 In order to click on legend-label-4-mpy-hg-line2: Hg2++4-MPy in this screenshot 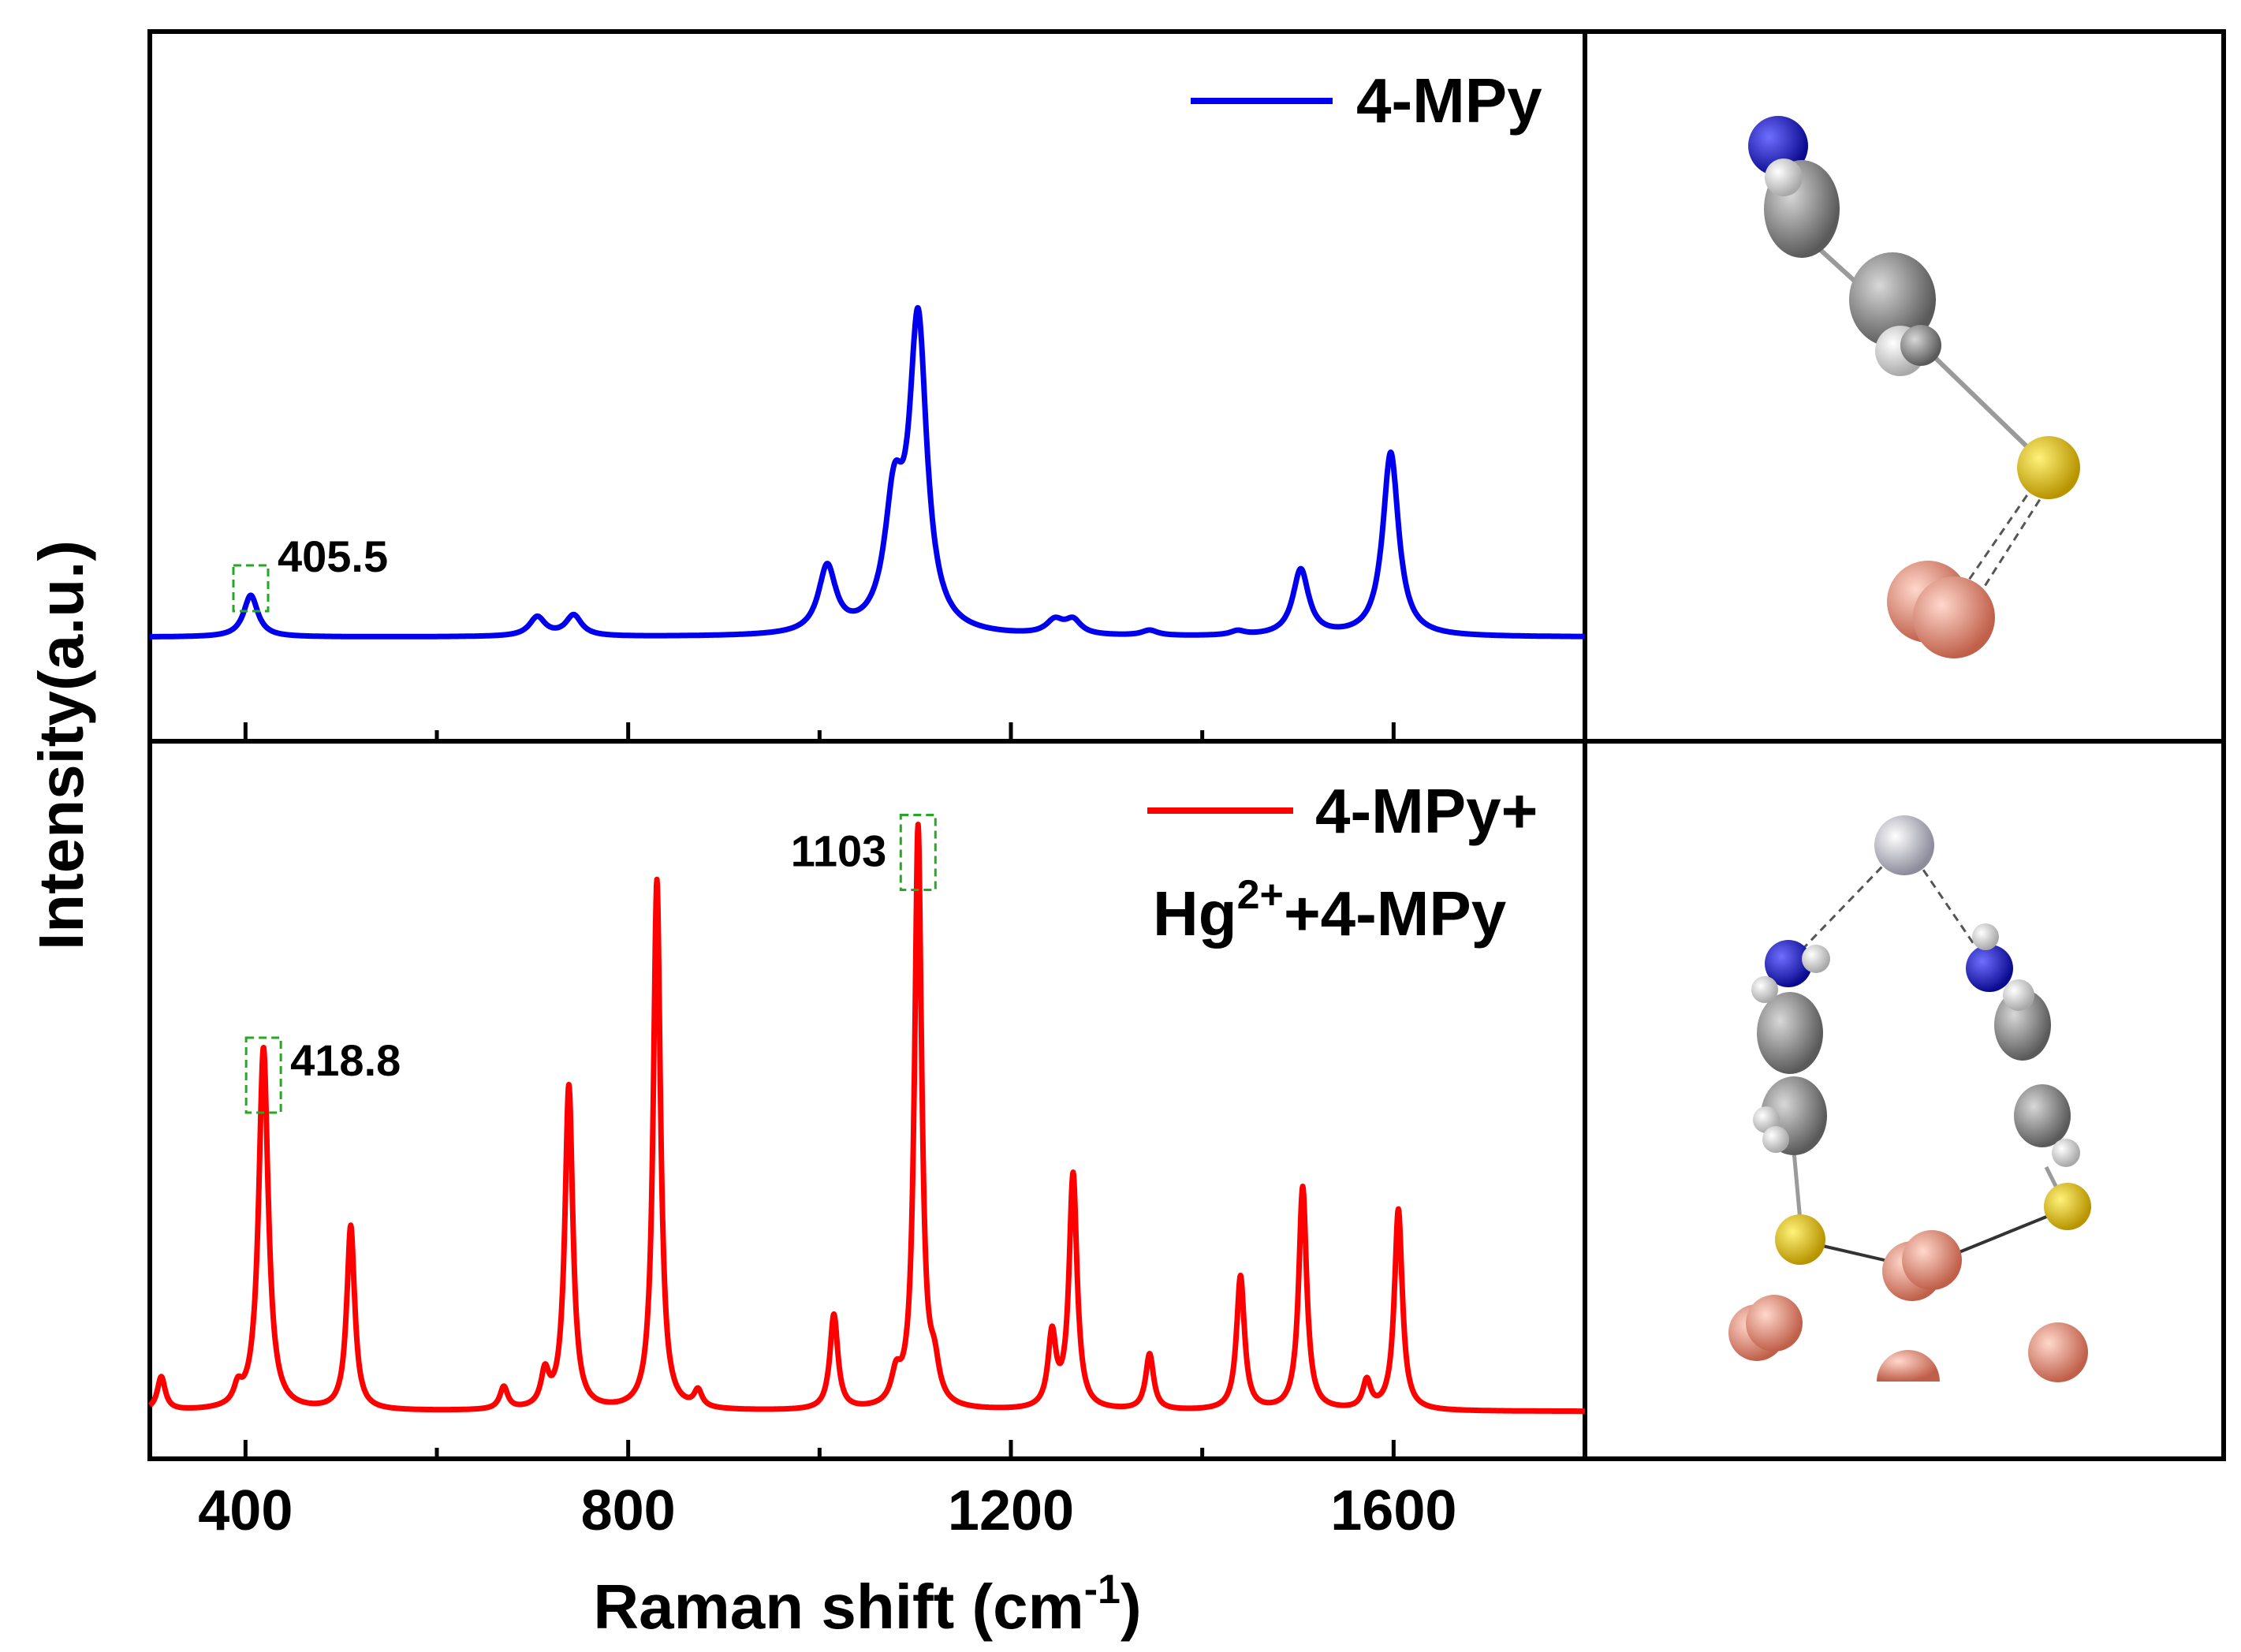, I will do `click(1330, 911)`.